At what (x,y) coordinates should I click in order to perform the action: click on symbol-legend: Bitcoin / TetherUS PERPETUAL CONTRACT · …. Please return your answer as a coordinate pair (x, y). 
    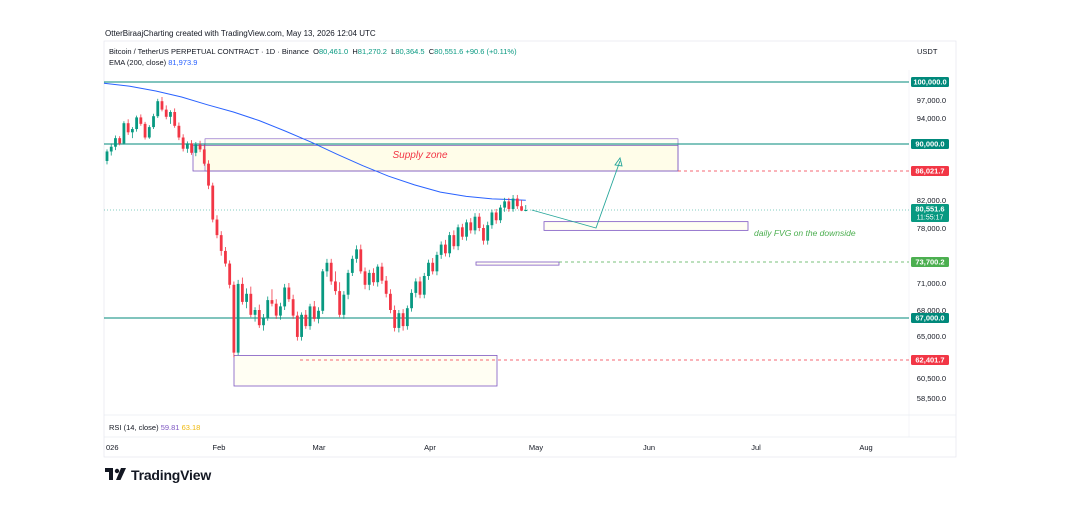
    Looking at the image, I should click on (313, 51).